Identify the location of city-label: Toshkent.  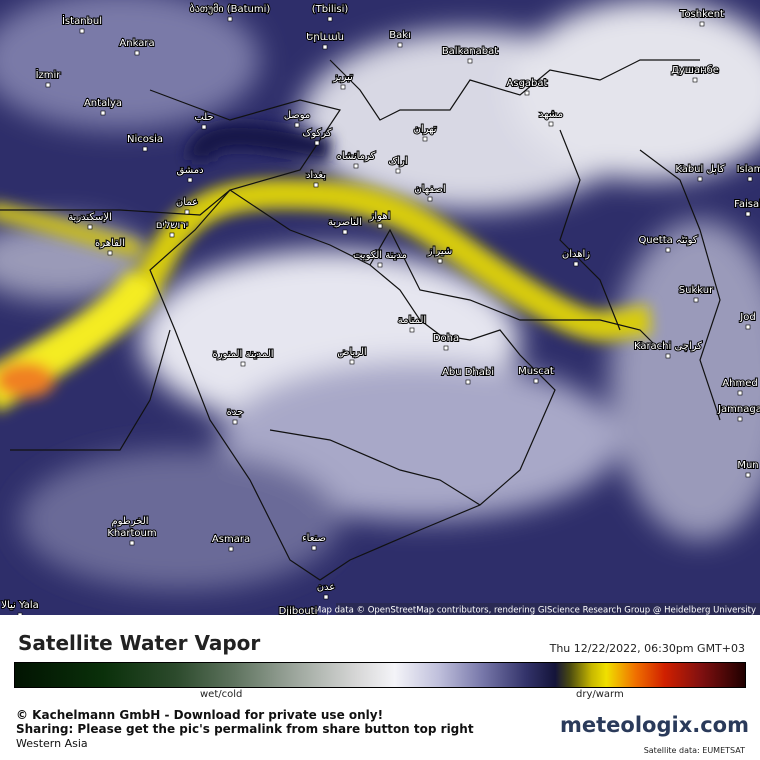
(701, 14).